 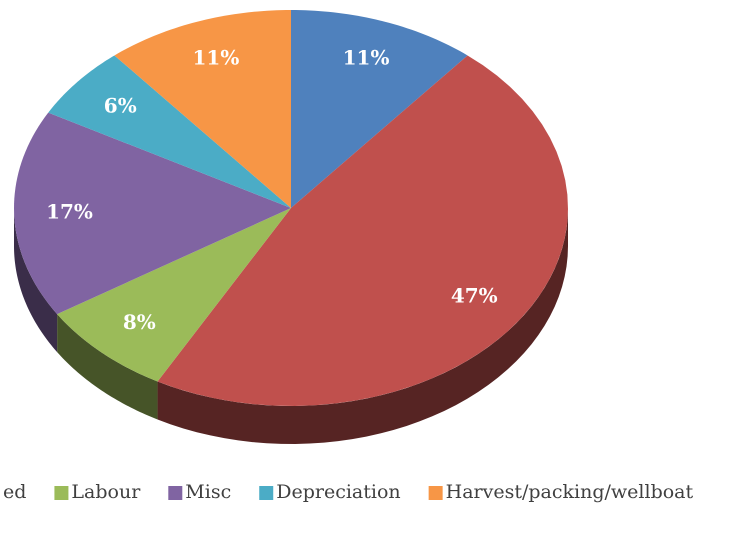 What do you see at coordinates (338, 492) in the screenshot?
I see `legend-label: Depreciation` at bounding box center [338, 492].